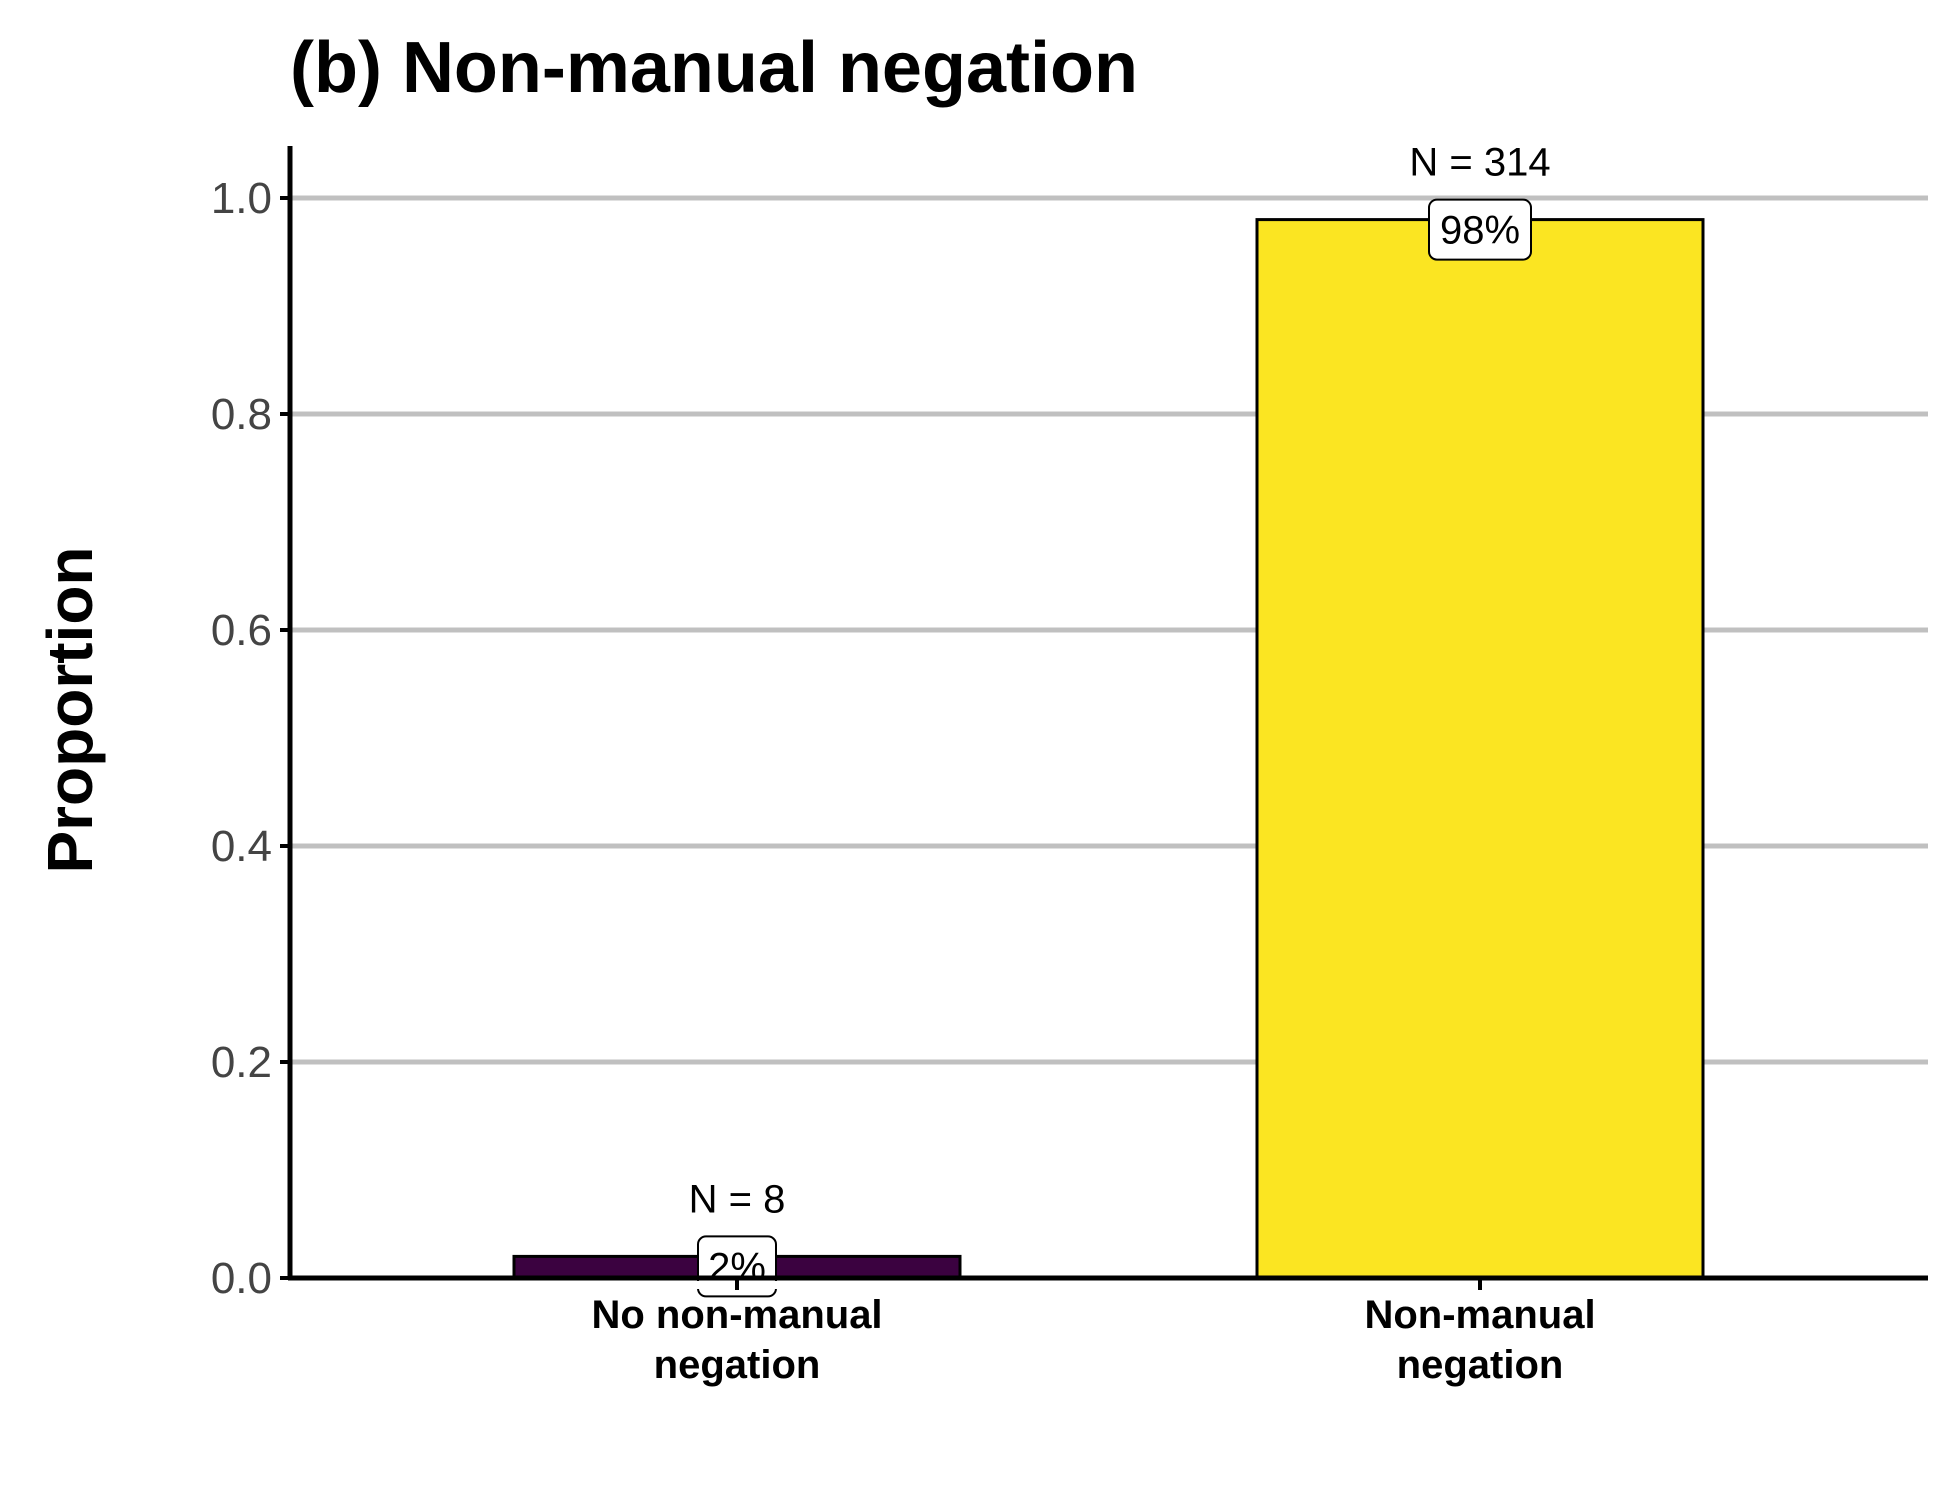  Describe the element at coordinates (241, 846) in the screenshot. I see `y-tick-label: 0.4` at that location.